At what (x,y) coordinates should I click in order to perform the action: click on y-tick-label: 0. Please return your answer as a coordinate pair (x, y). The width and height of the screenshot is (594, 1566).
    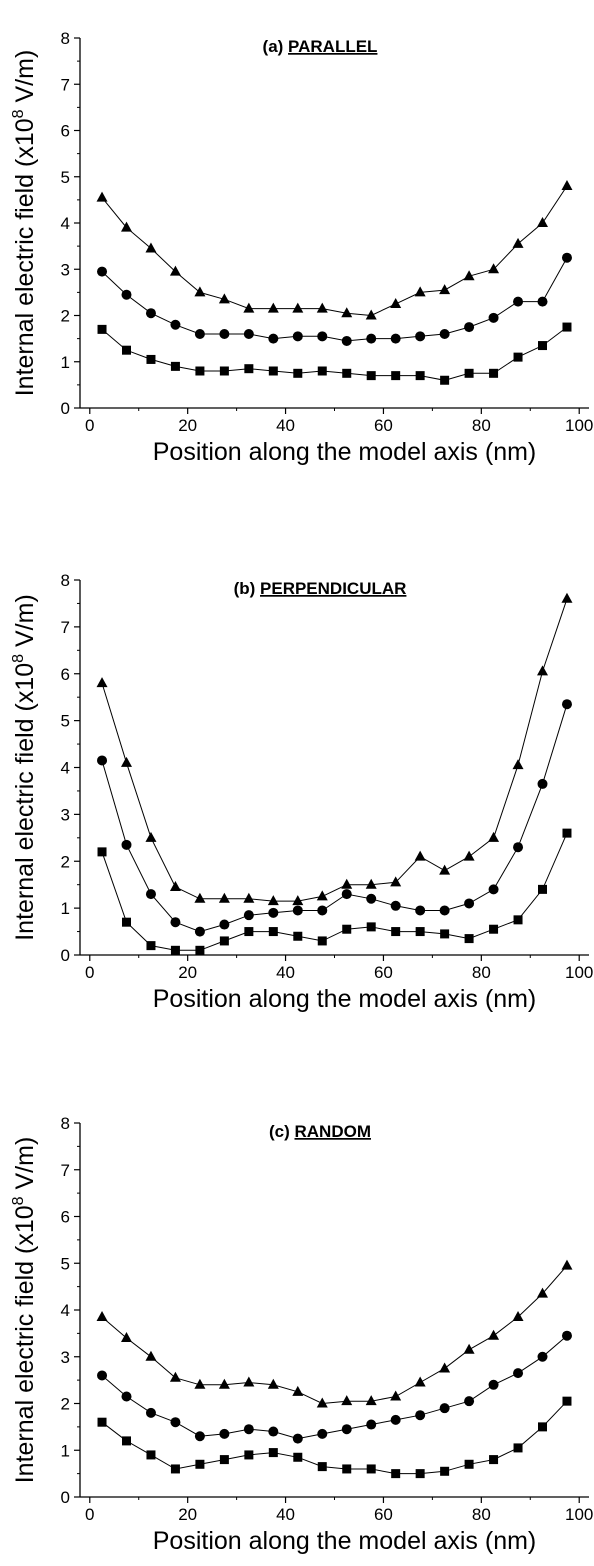
    Looking at the image, I should click on (65, 1497).